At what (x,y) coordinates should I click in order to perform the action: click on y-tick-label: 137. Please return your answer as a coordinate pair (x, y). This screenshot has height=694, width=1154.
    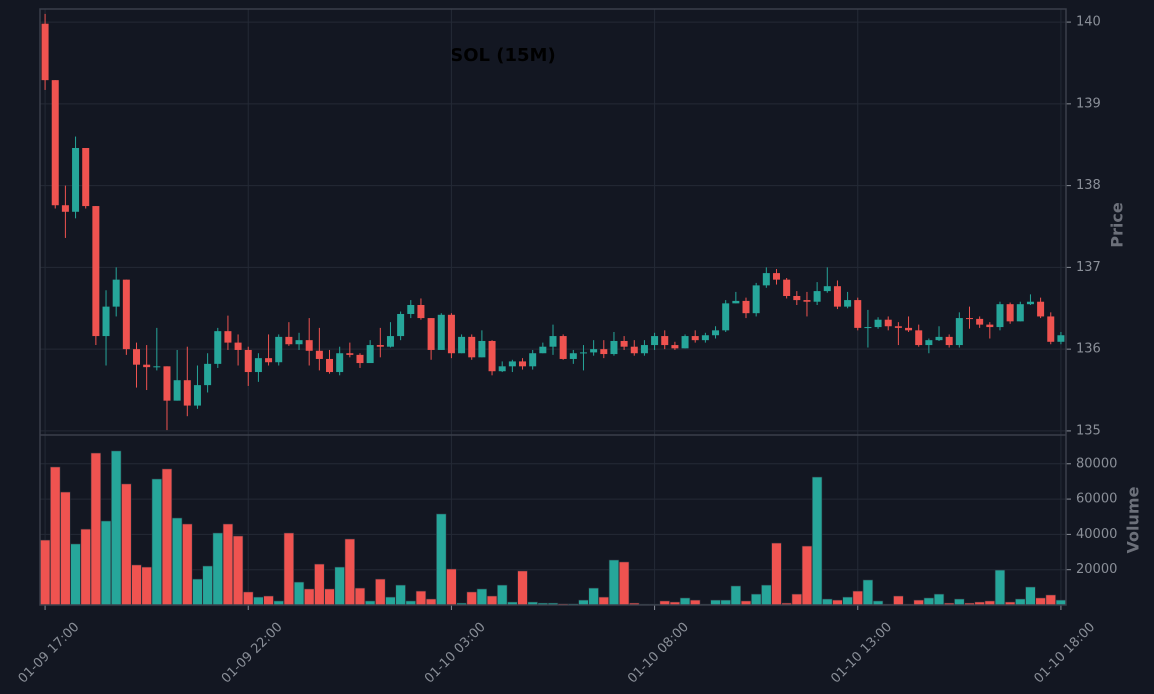
    Looking at the image, I should click on (1088, 267).